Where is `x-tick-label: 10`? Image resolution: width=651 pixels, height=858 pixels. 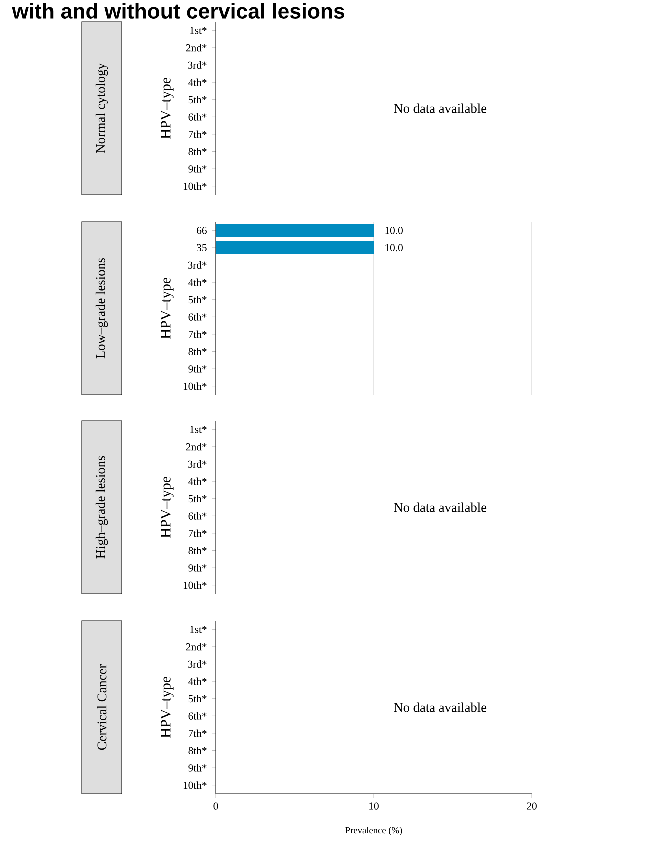 x-tick-label: 10 is located at coordinates (374, 806).